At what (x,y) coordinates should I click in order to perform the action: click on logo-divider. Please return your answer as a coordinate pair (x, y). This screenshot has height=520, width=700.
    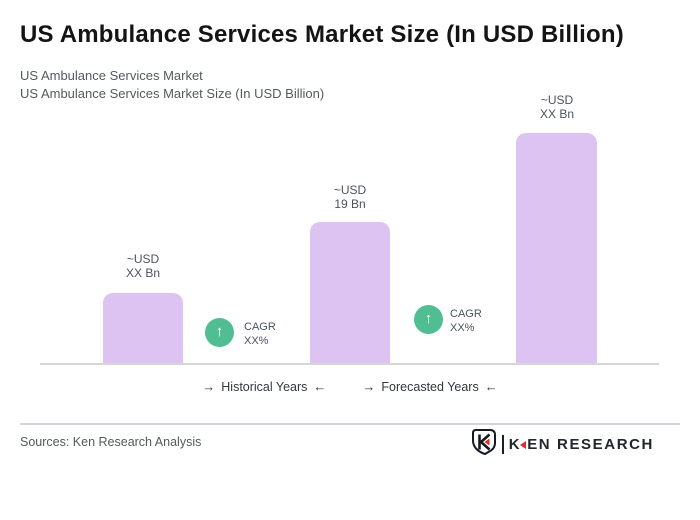
    Looking at the image, I should click on (502, 444).